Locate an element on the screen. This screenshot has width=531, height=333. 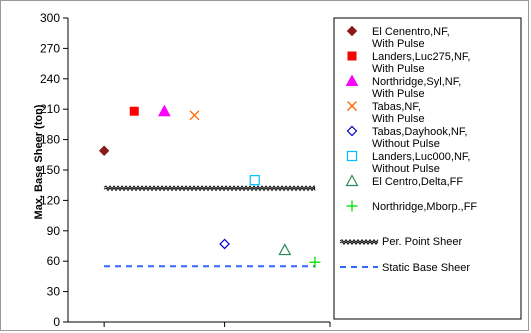
y-tick-label: 120 is located at coordinates (50, 200).